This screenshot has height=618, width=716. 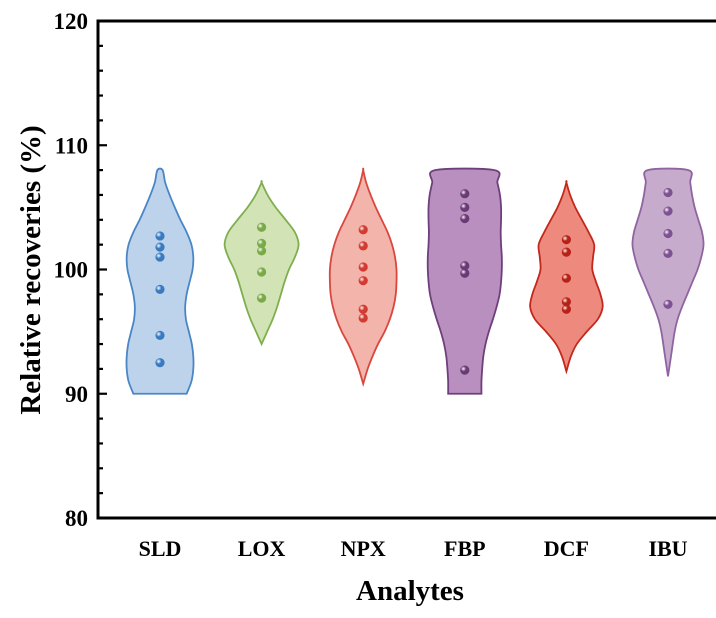 What do you see at coordinates (410, 591) in the screenshot?
I see `x-axis-title: Analytes` at bounding box center [410, 591].